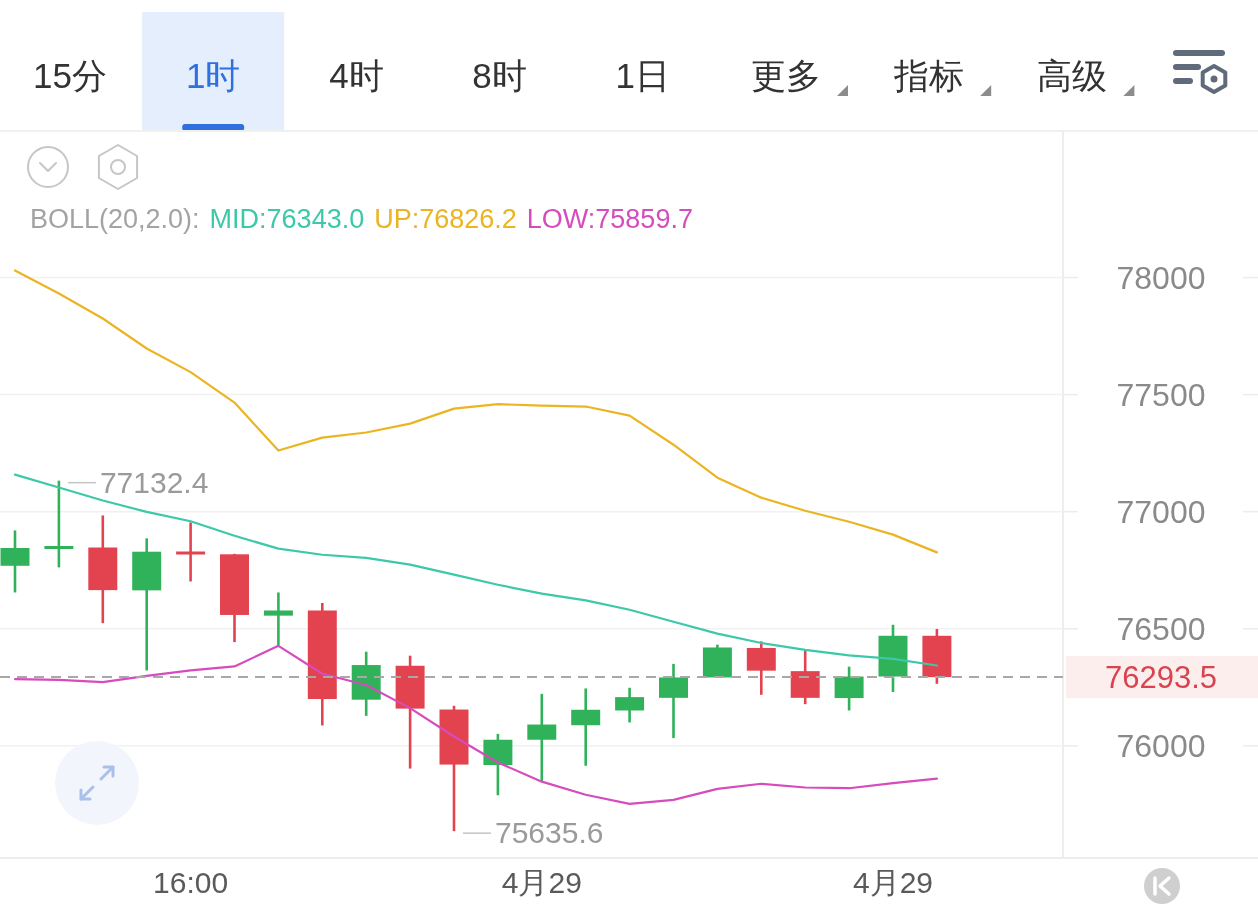 This screenshot has height=904, width=1258. I want to click on y-tick-label: 76000, so click(1161, 746).